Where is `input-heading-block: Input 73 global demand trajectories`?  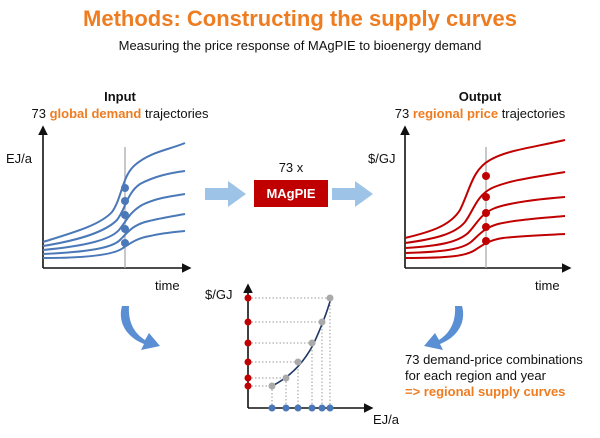
input-heading-block: Input 73 global demand trajectories is located at coordinates (120, 105).